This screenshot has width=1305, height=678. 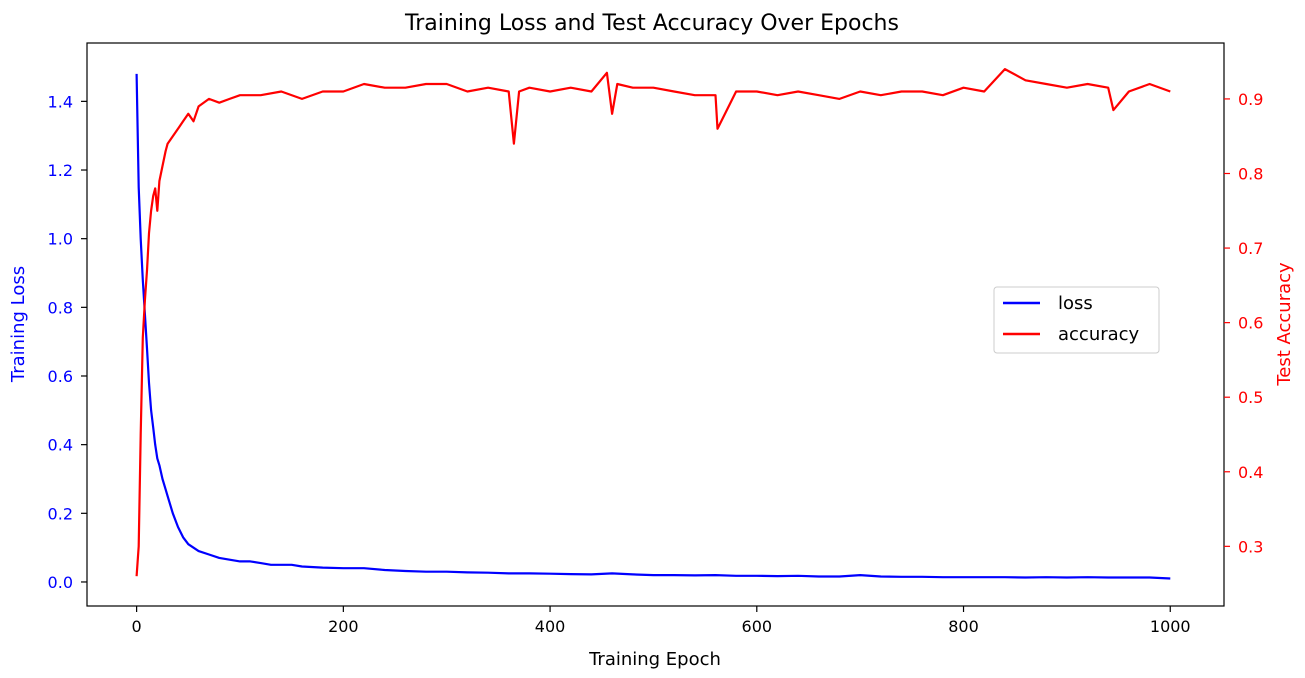 I want to click on x-tick-label: 400, so click(x=550, y=626).